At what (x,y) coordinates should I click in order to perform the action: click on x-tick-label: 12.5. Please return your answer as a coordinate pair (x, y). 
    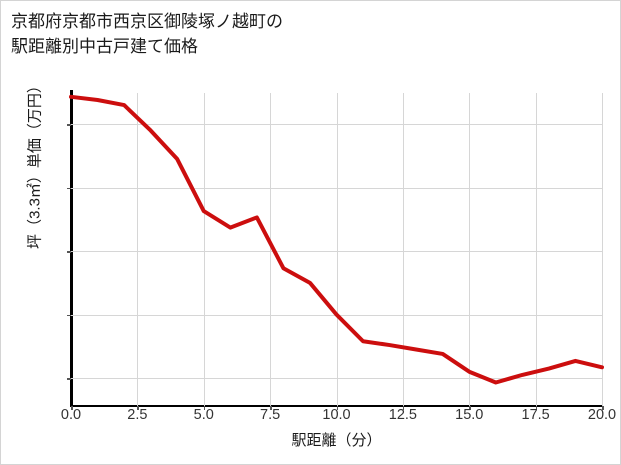
    Looking at the image, I should click on (402, 415).